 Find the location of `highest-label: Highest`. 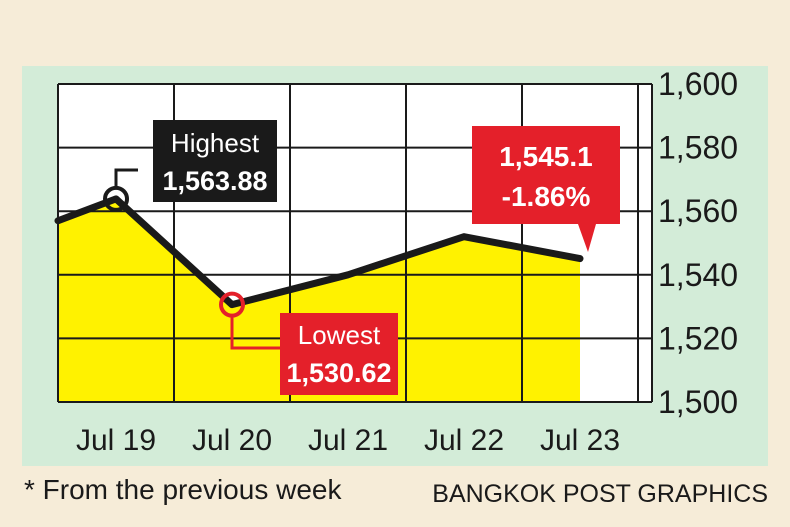

highest-label: Highest is located at coordinates (215, 143).